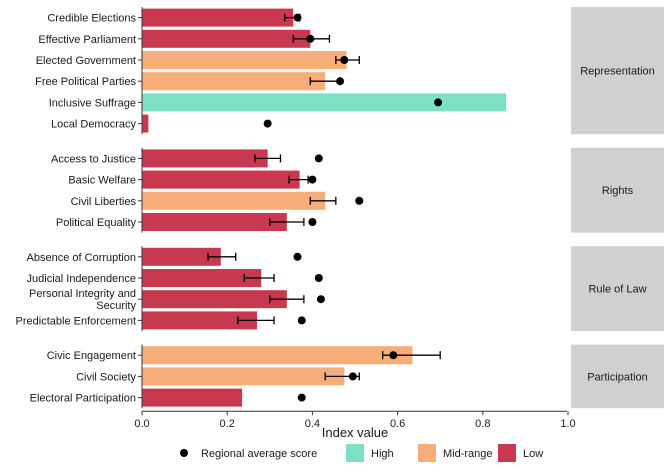 This screenshot has width=668, height=472. Describe the element at coordinates (82, 294) in the screenshot. I see `y-tick-label-line: Personal Integrity and` at that location.